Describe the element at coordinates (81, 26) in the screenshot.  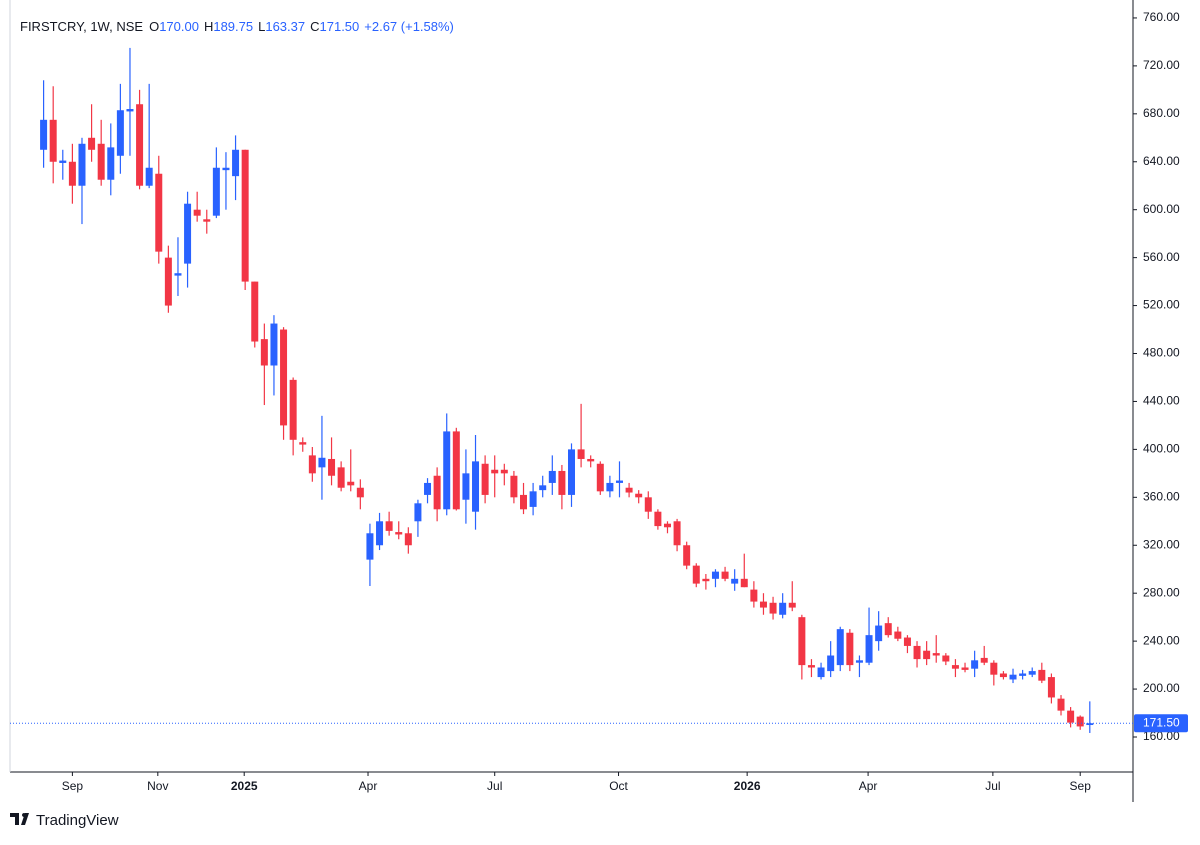
I see `symbol: FIRSTCRY, 1W, NSE` at that location.